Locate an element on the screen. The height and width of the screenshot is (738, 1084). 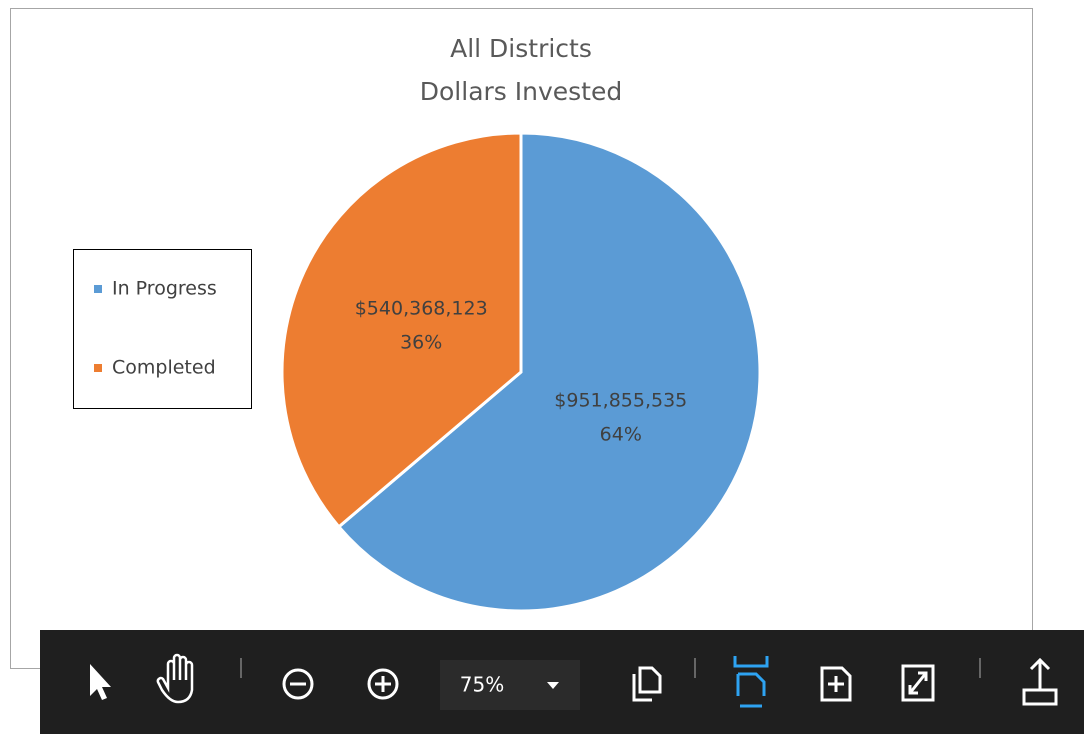
zoom-in is located at coordinates (383, 684).